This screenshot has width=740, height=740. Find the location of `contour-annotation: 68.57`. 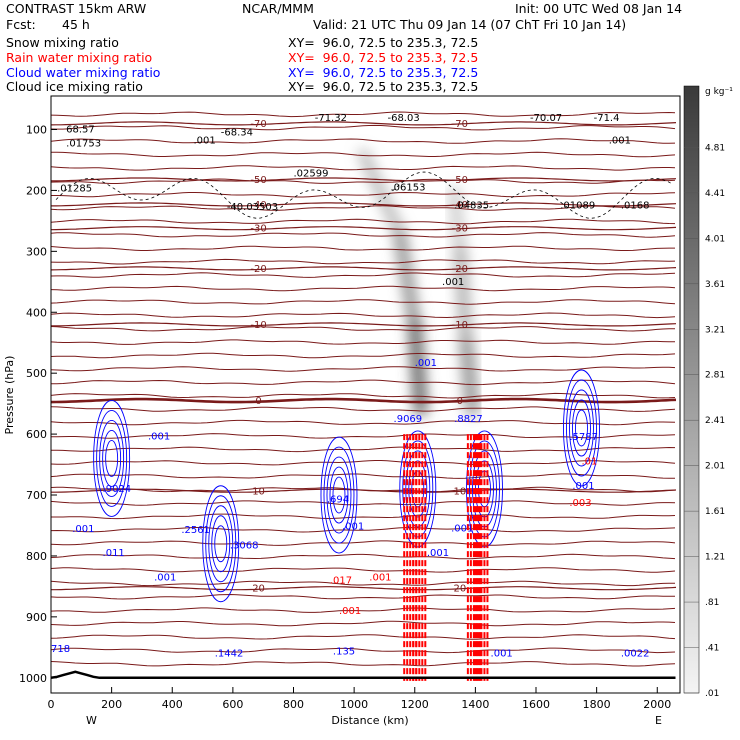

contour-annotation: 68.57 is located at coordinates (80, 130).